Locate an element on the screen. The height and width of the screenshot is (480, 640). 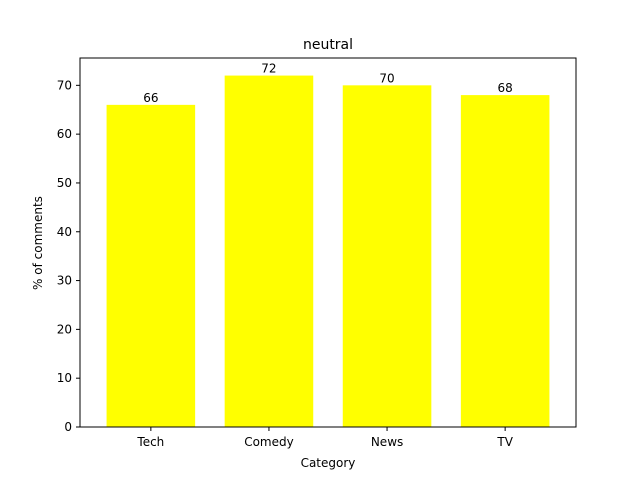
y-axis-label: % of comments is located at coordinates (38, 243).